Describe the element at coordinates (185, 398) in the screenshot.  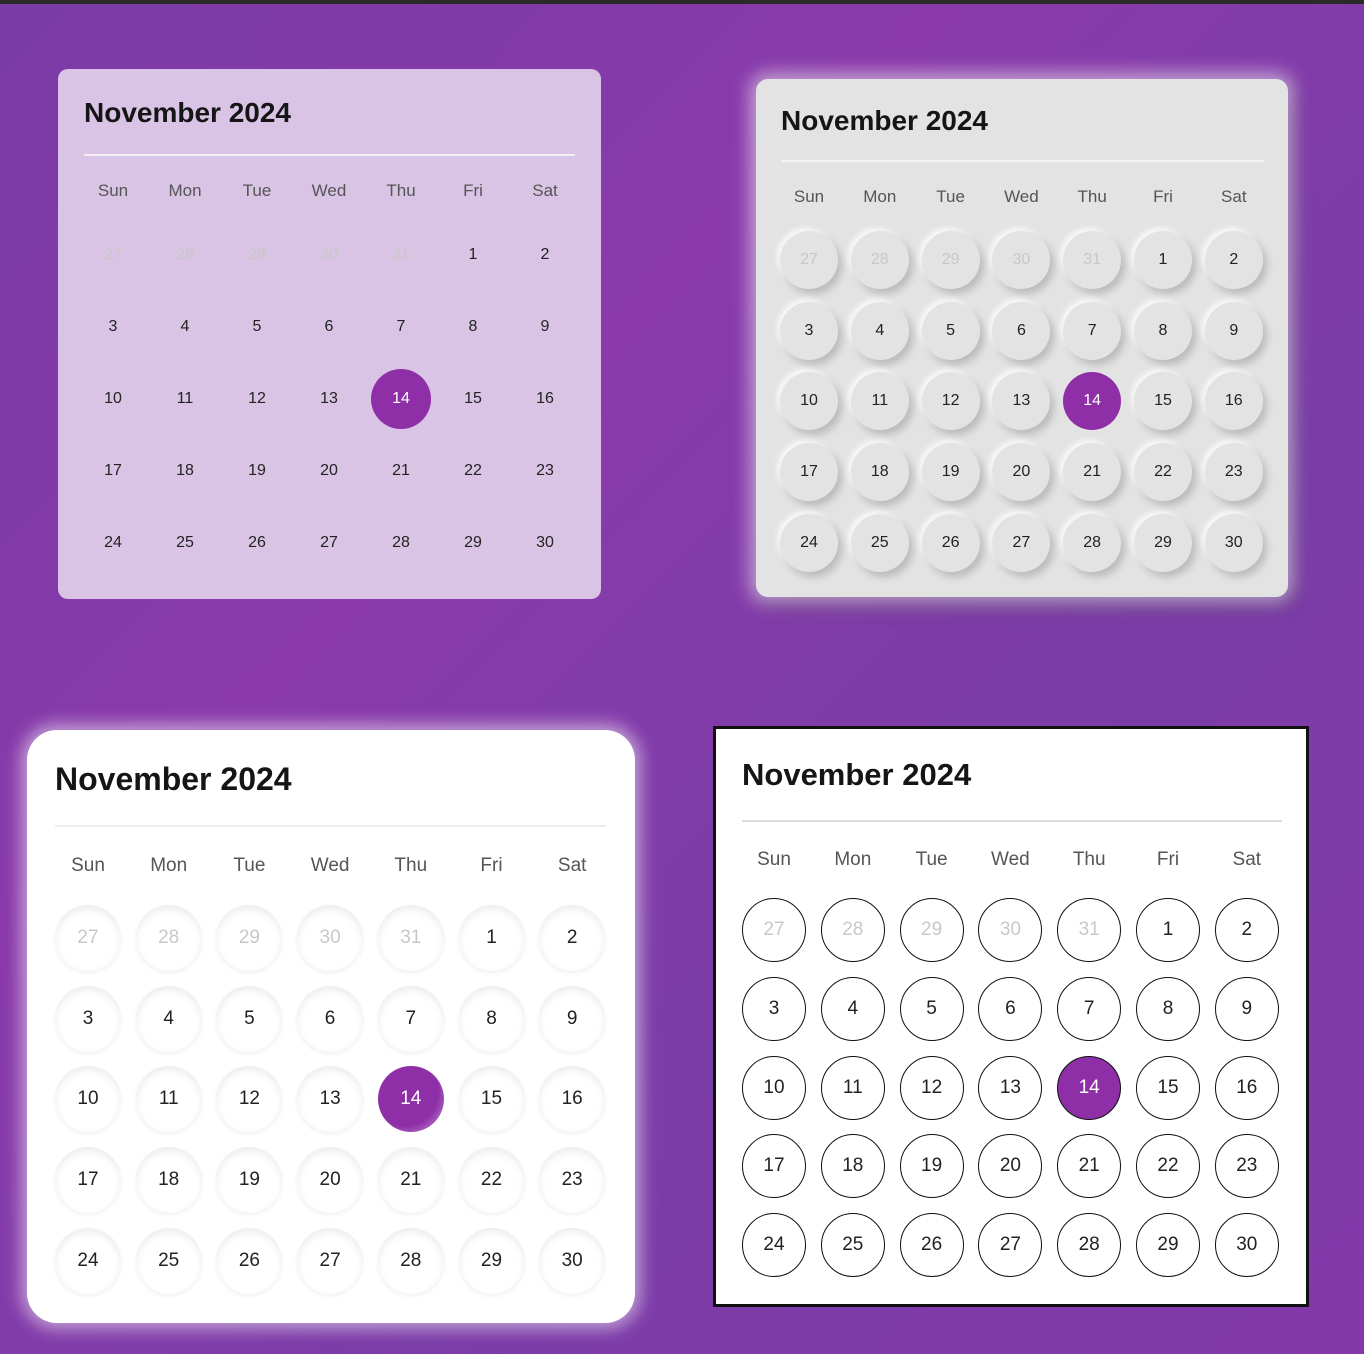
I see `day-cell: 11` at that location.